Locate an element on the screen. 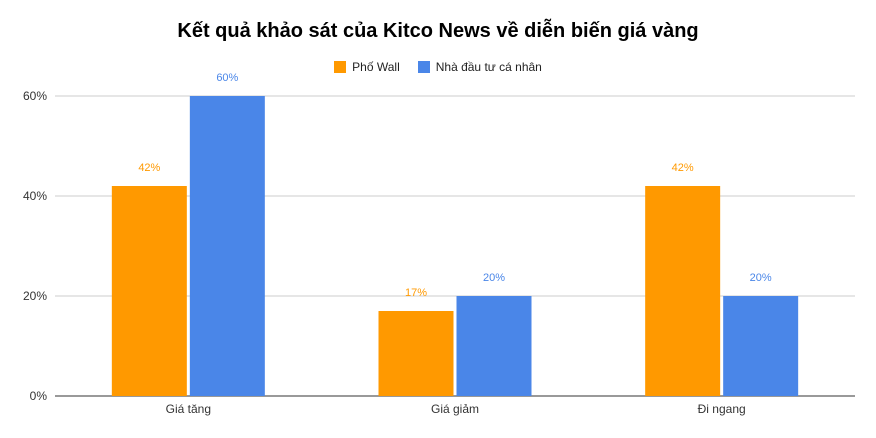 The width and height of the screenshot is (876, 438). legend: Phố Wall Nhà đầu tư cá nhân is located at coordinates (438, 67).